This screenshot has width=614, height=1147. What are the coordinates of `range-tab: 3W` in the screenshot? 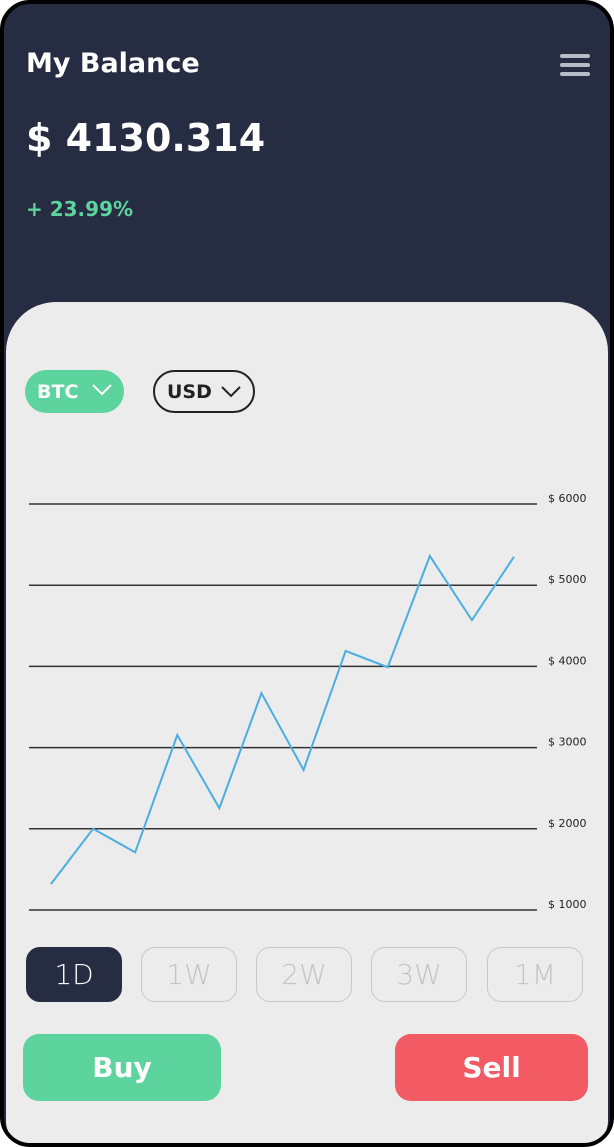 It's located at (419, 974).